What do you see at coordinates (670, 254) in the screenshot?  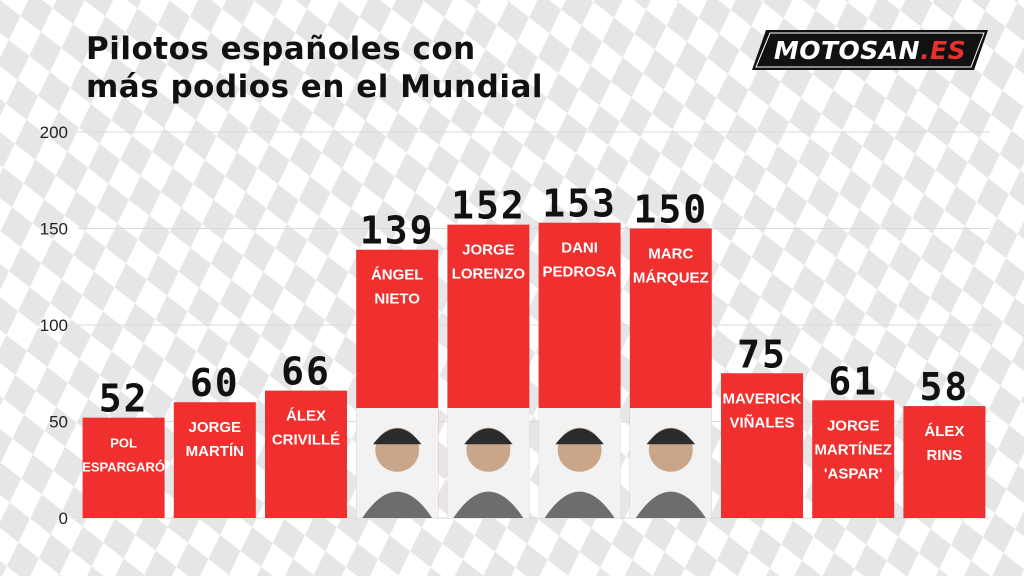 I see `category-label: MARC` at bounding box center [670, 254].